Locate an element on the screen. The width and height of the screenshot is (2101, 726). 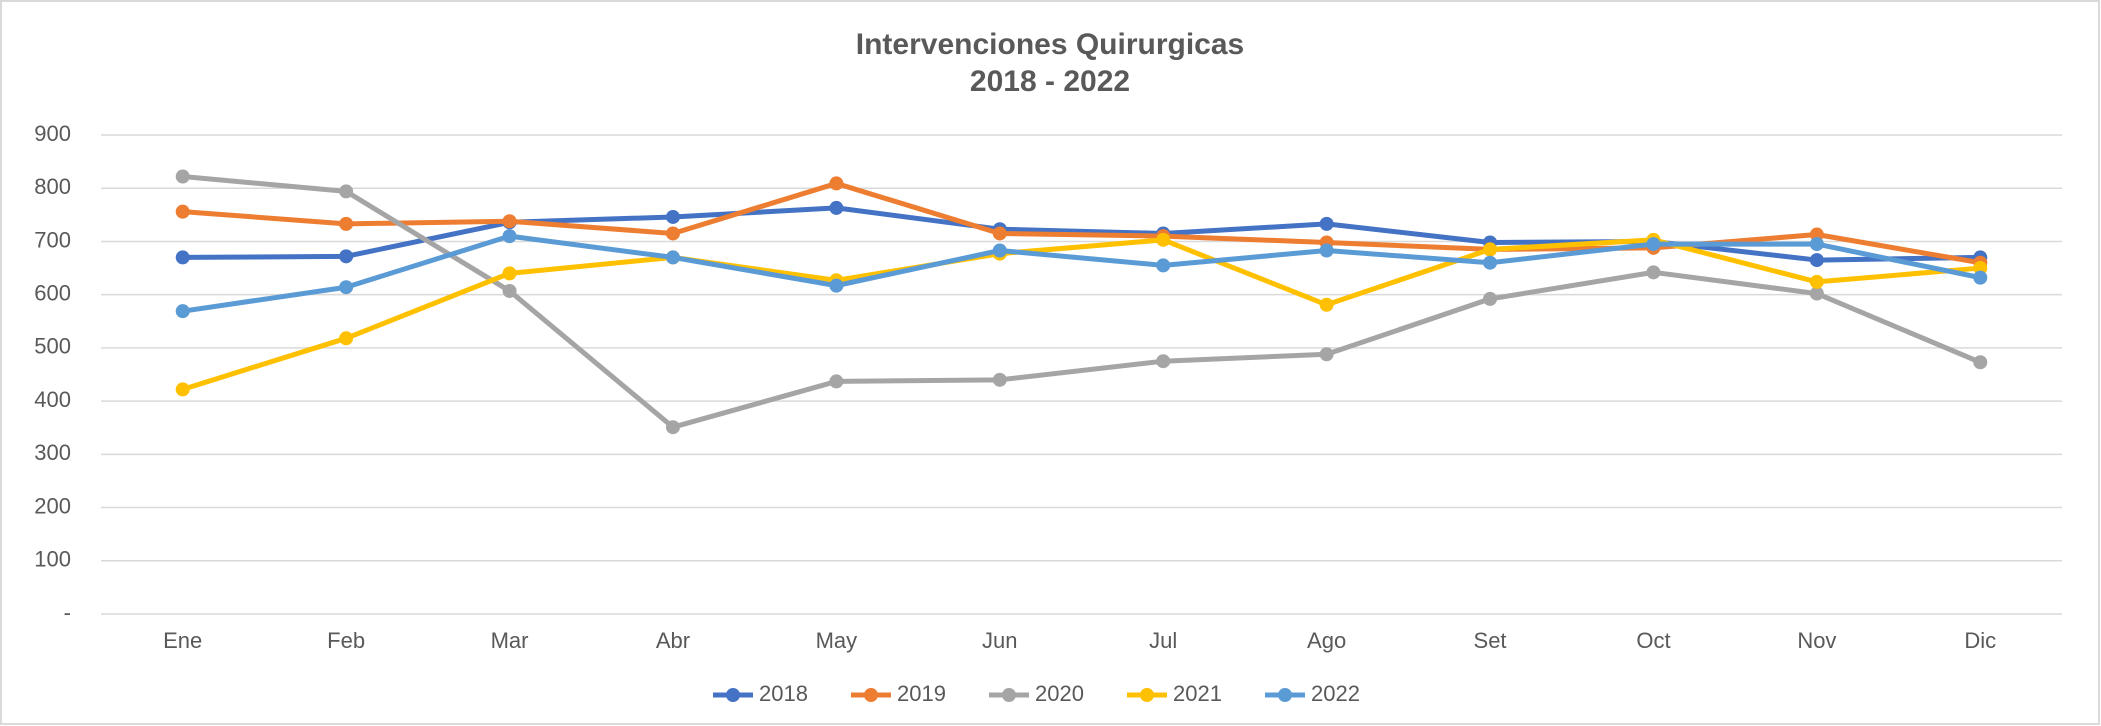
legend-label: 2022 is located at coordinates (1335, 693).